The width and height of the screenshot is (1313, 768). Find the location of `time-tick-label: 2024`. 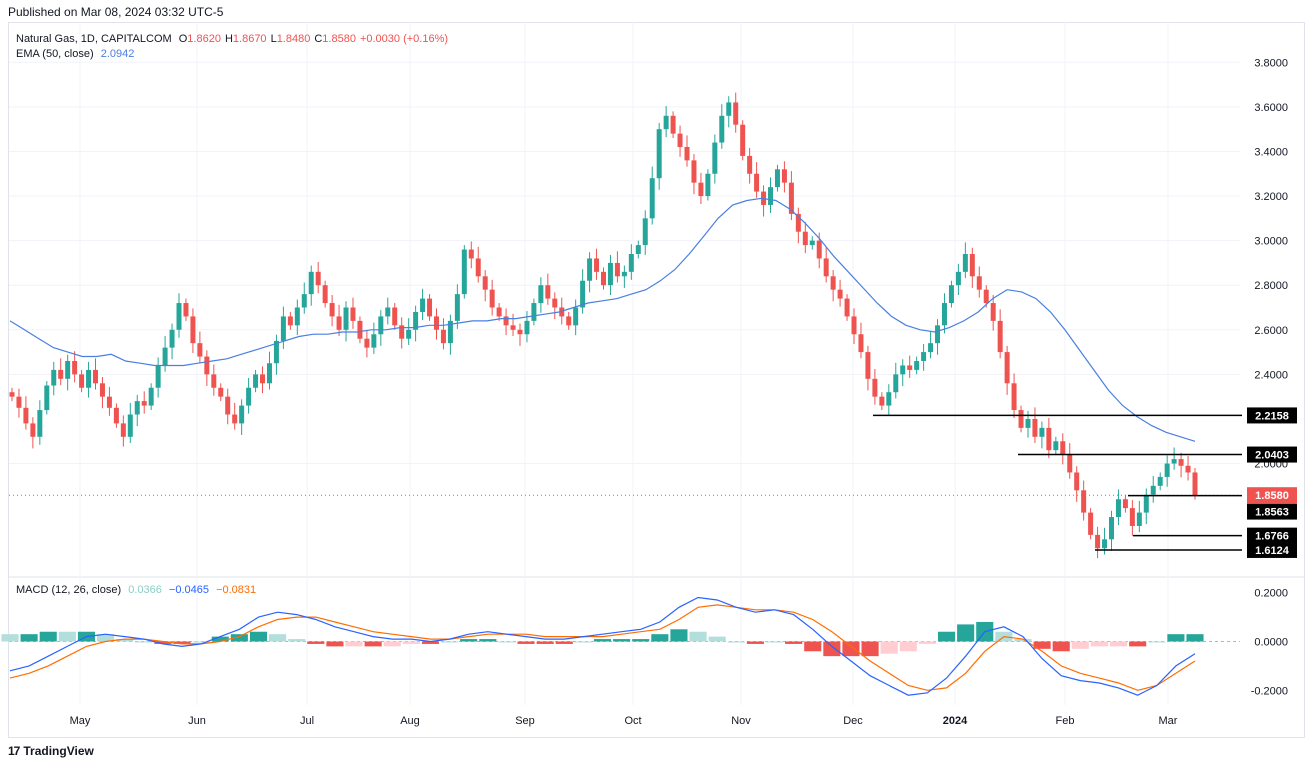

time-tick-label: 2024 is located at coordinates (955, 721).